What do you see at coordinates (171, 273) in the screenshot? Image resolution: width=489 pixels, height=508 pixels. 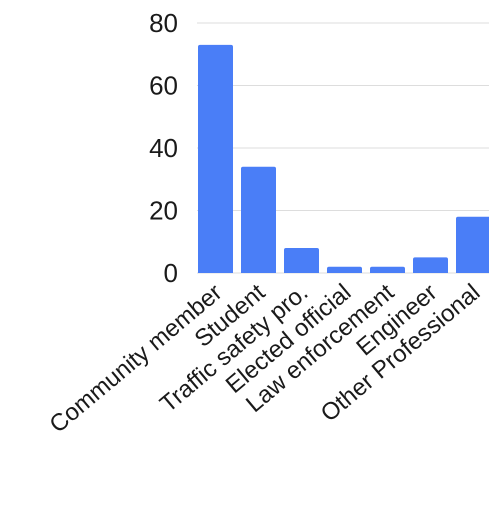 I see `y-tick-label: 0` at bounding box center [171, 273].